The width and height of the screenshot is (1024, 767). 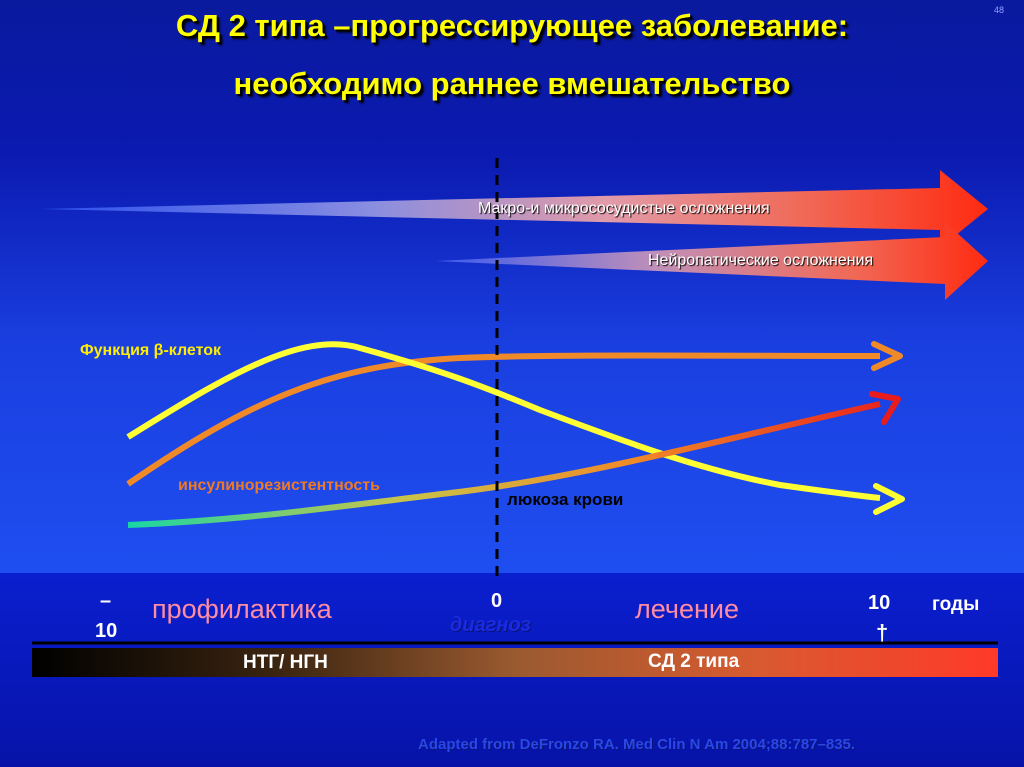 I want to click on years-label: годы, so click(x=956, y=604).